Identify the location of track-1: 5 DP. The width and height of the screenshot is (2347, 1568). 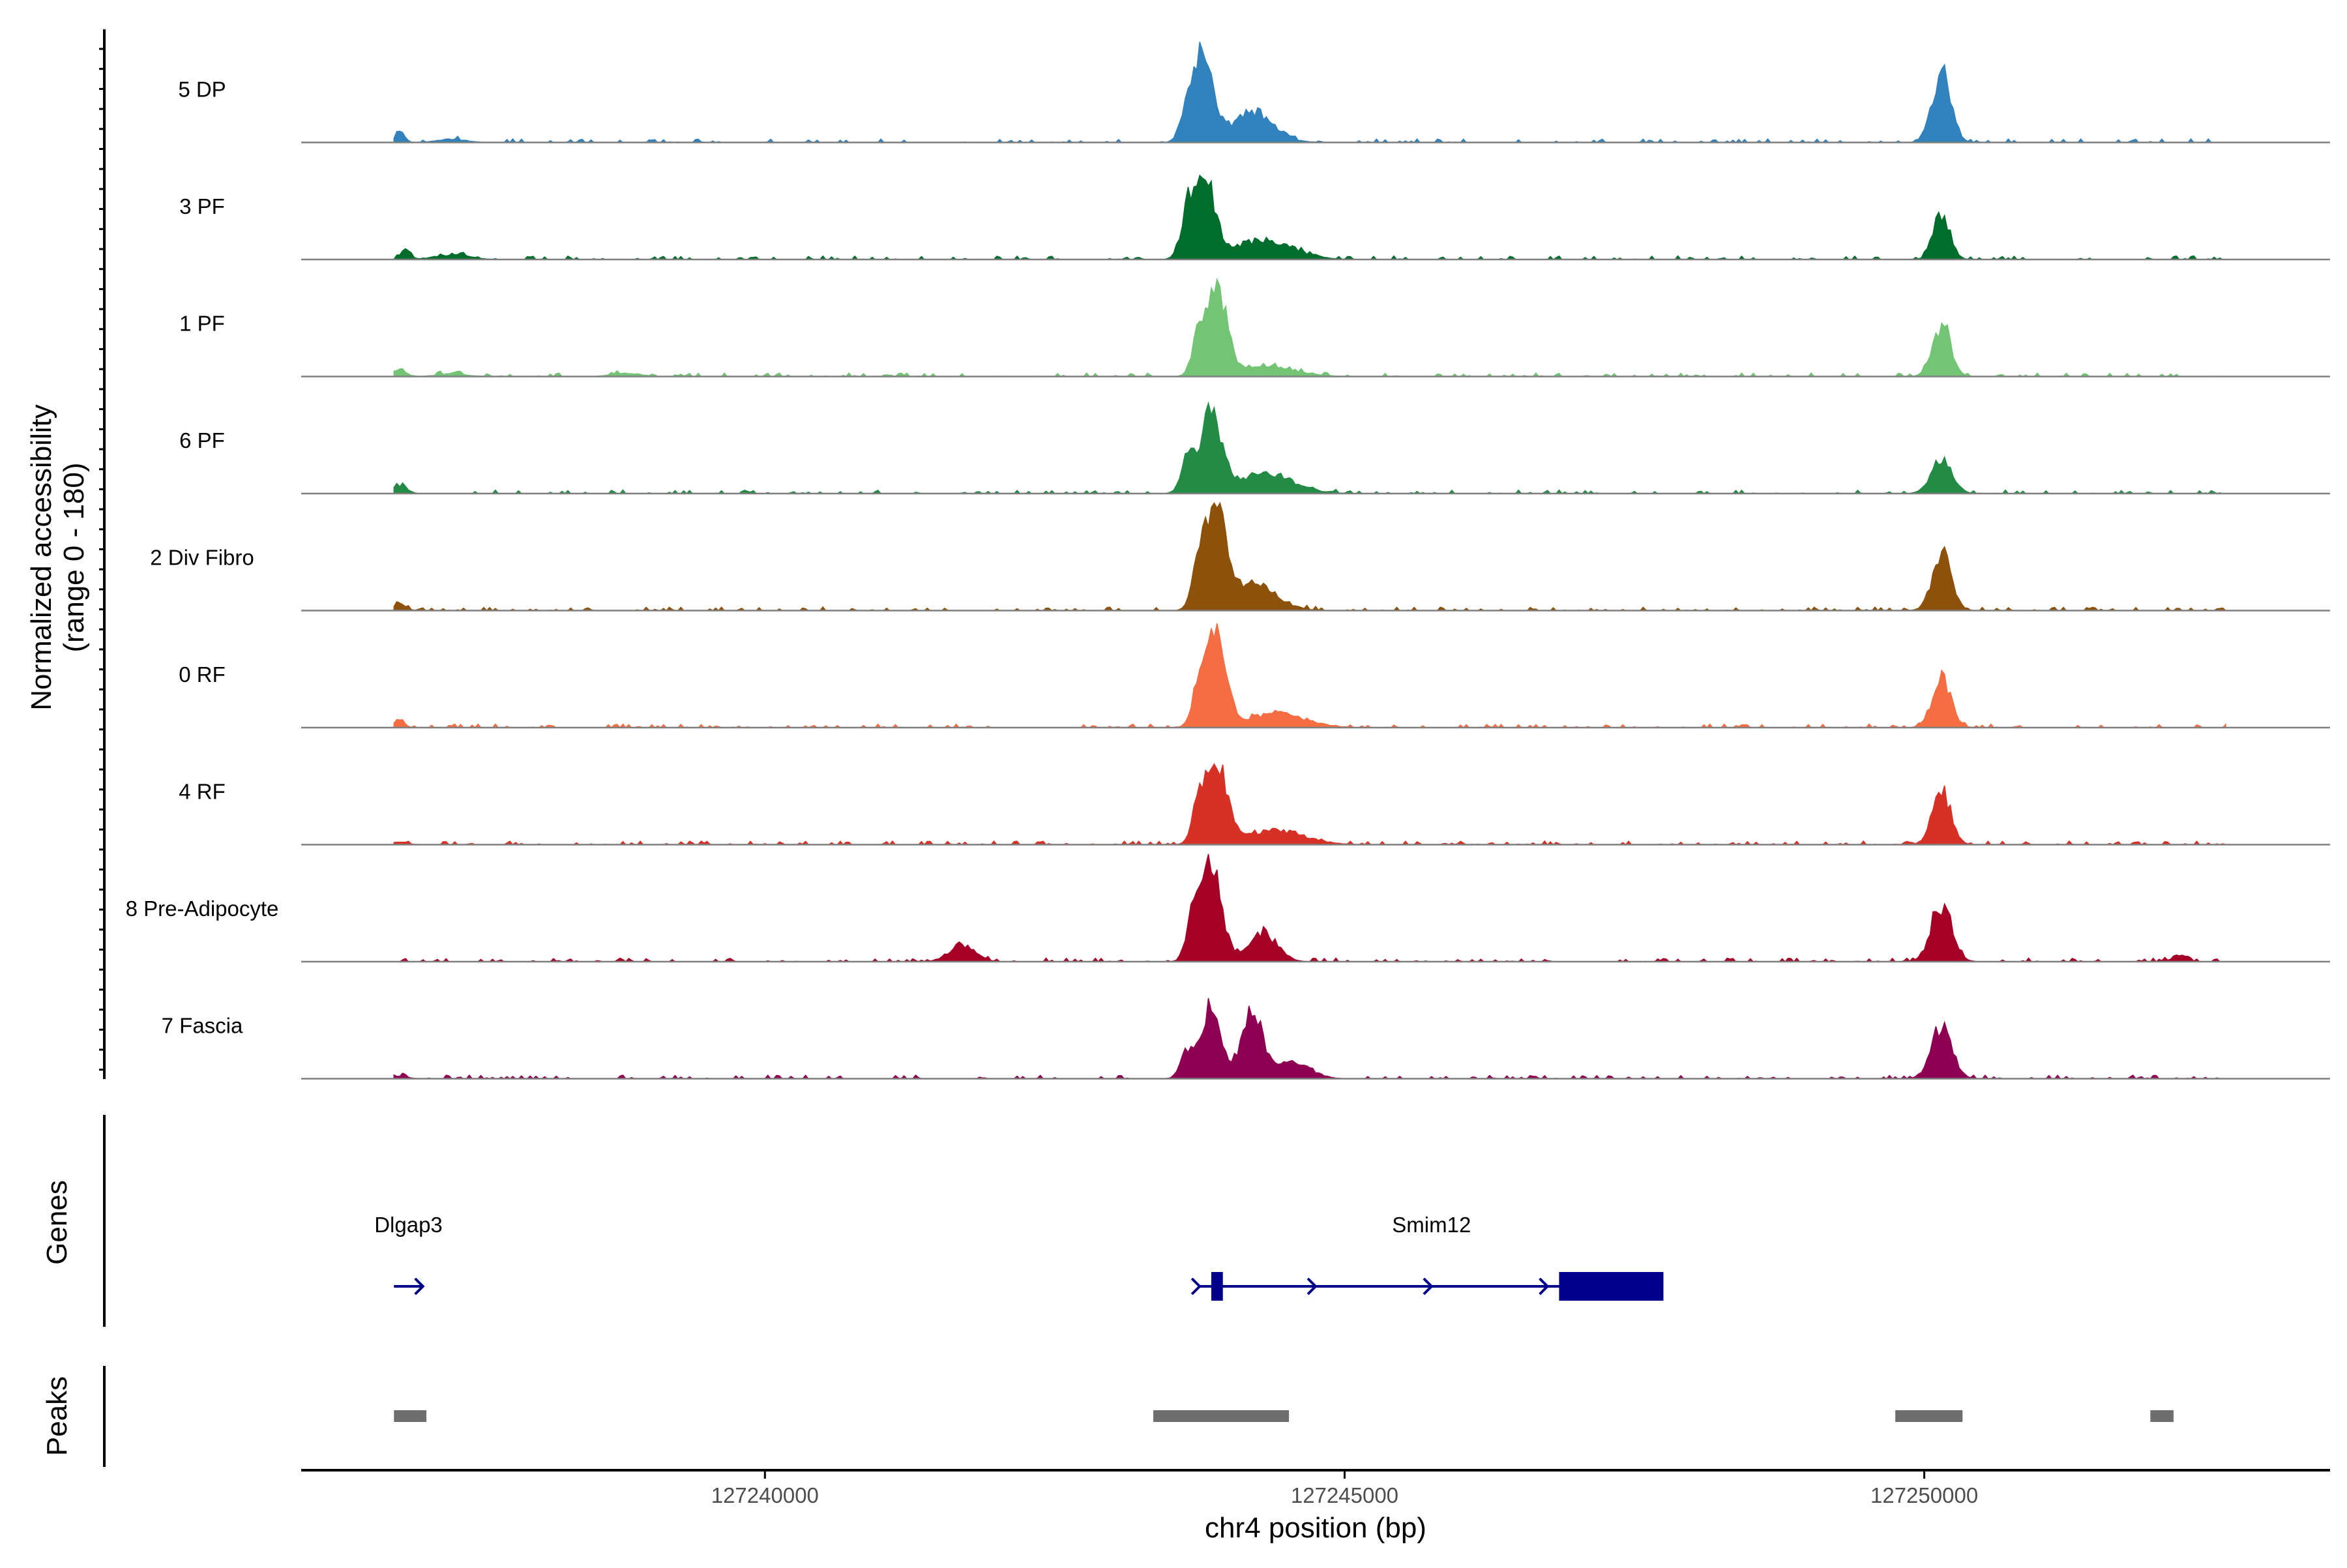
(1254, 92).